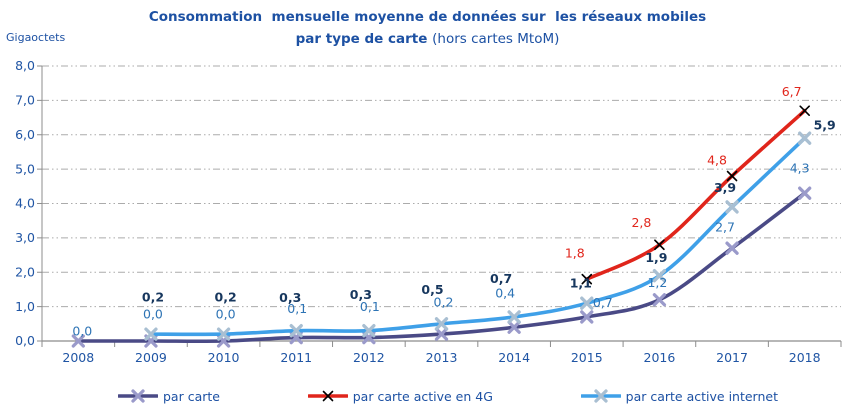 The width and height of the screenshot is (855, 415). I want to click on data-label: 1,2, so click(657, 282).